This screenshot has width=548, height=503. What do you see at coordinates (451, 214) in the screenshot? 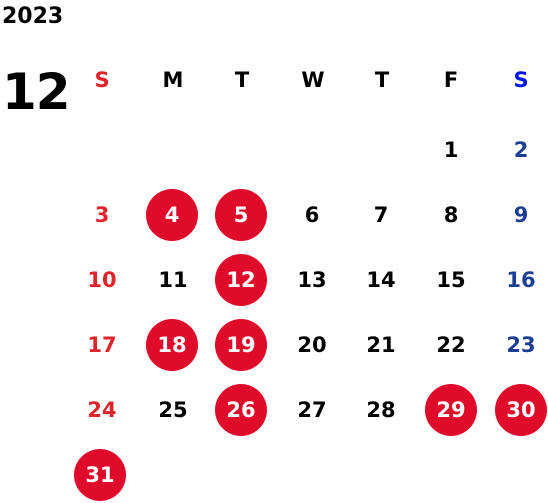
I see `day-cell: 8` at bounding box center [451, 214].